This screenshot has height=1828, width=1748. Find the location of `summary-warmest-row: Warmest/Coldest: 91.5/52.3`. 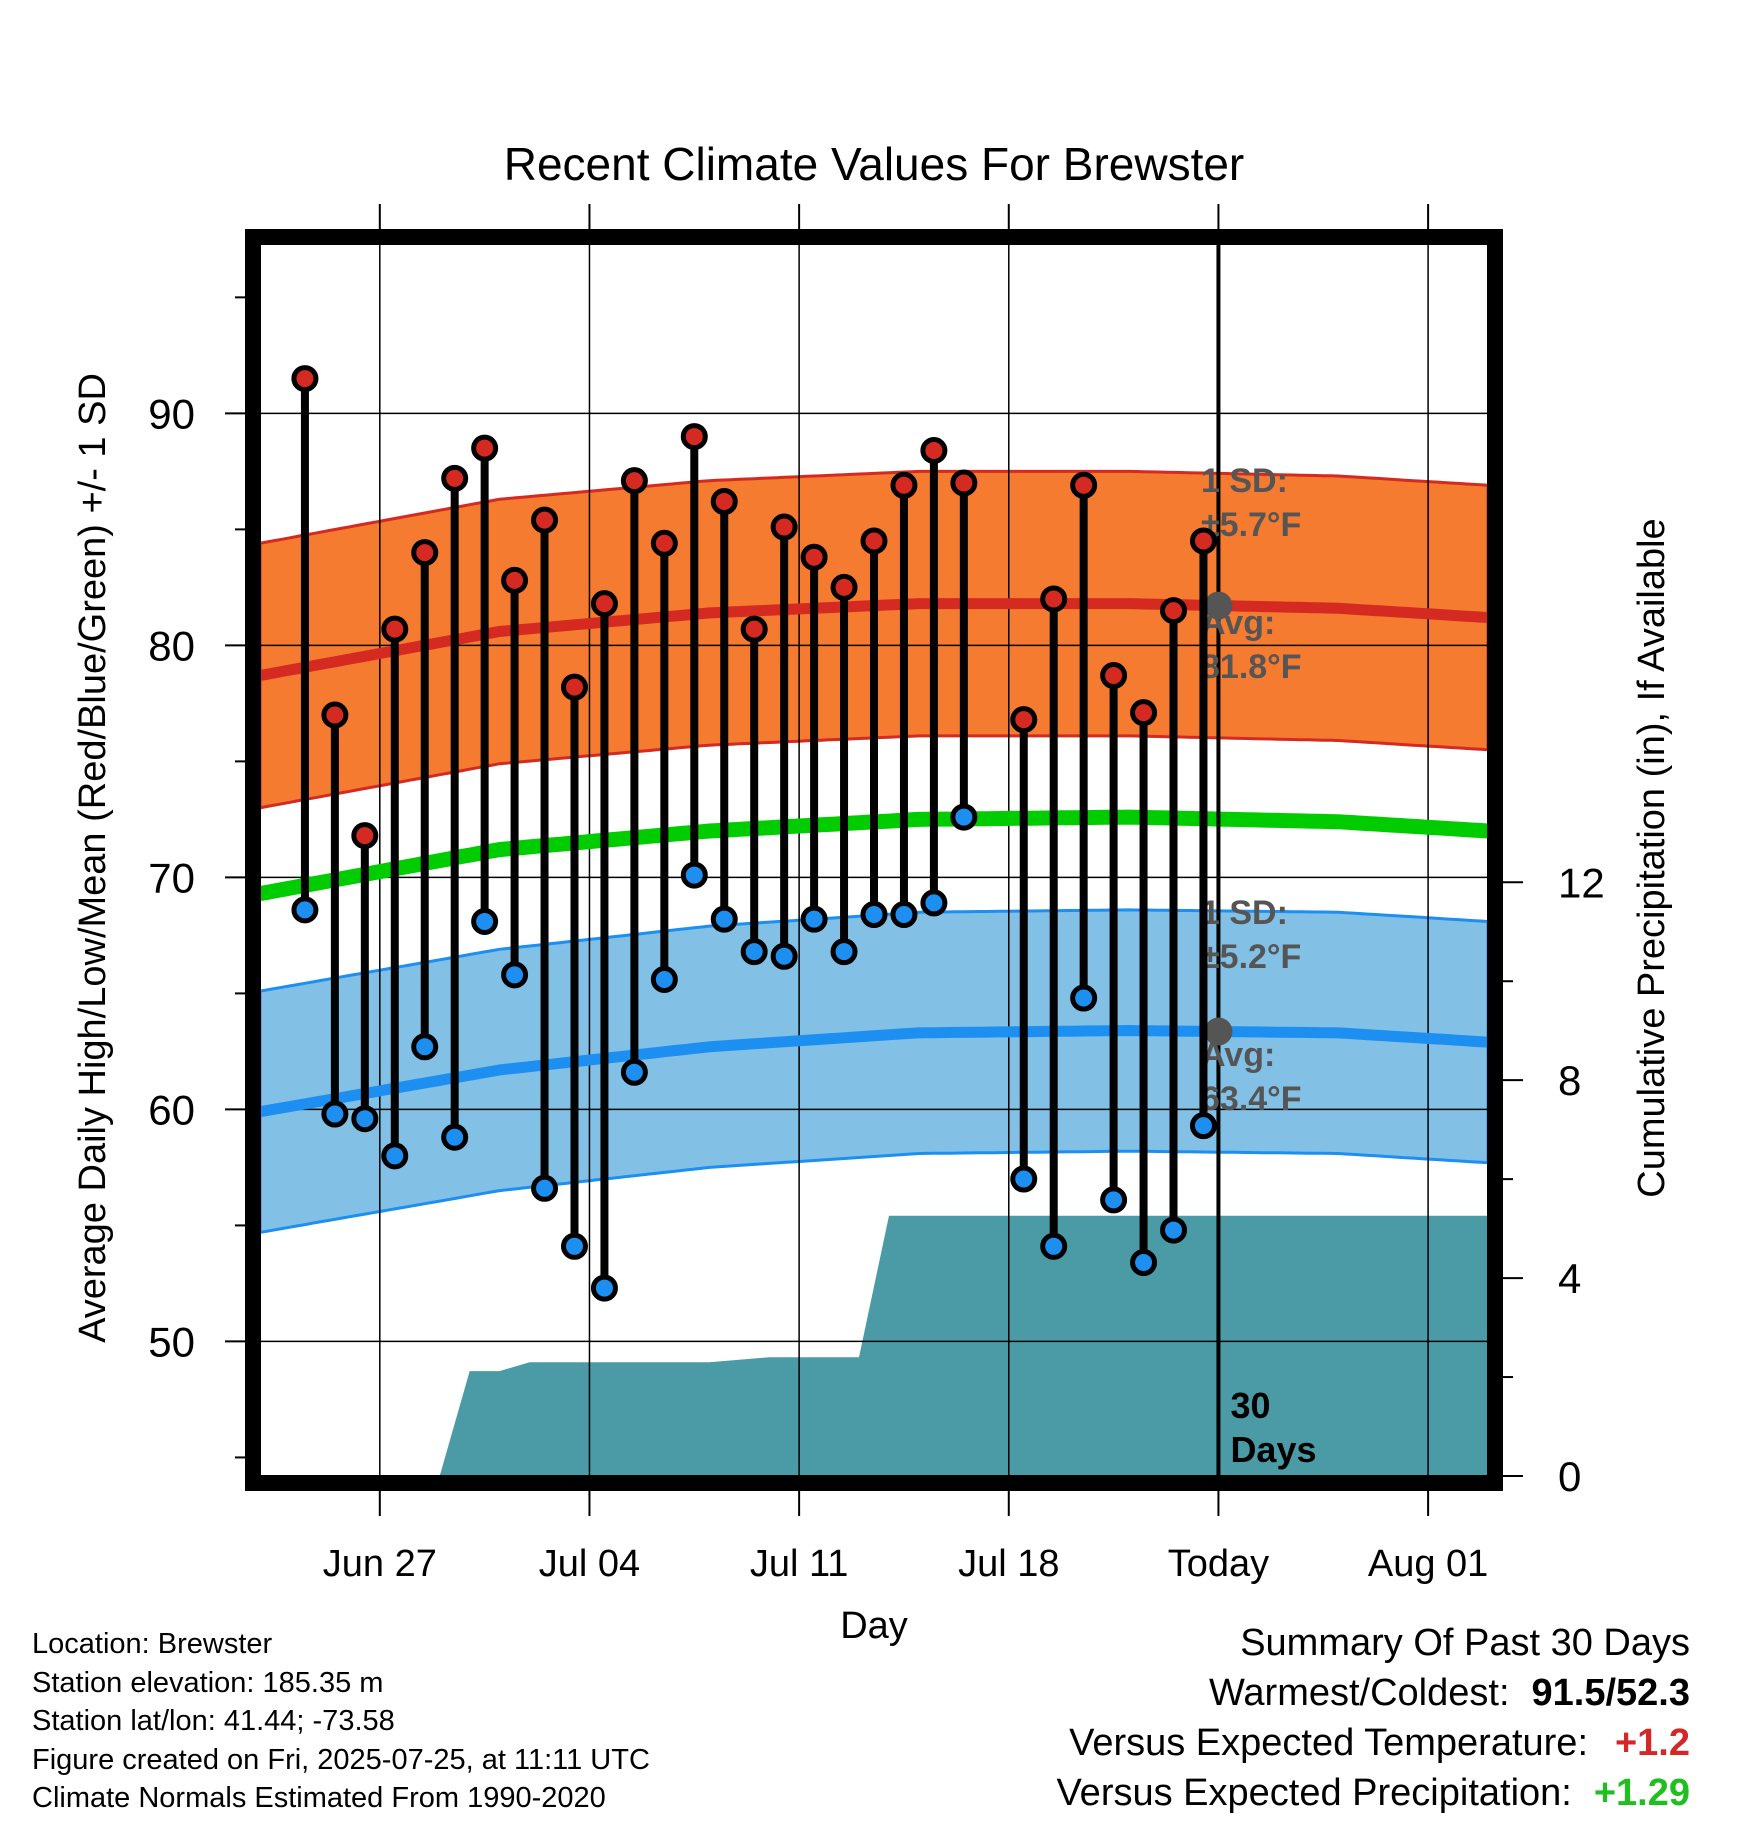

summary-warmest-row: Warmest/Coldest: 91.5/52.3 is located at coordinates (1373, 1693).